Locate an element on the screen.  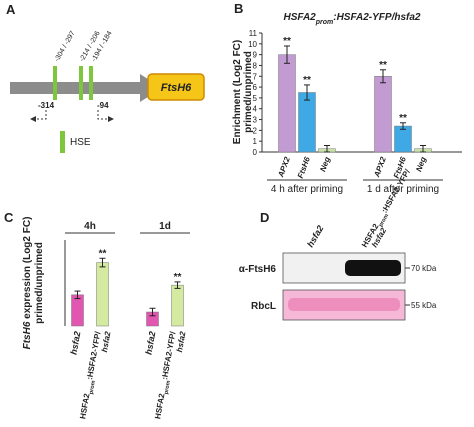
chart-title-part: :HSFA2-YFP/hsfa2 is located at coordinates (377, 17).